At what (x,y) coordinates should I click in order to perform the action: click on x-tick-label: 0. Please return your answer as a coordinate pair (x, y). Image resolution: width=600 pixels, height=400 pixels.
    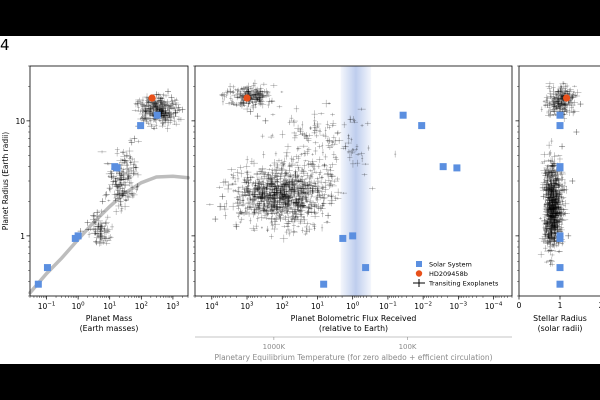
    Looking at the image, I should click on (519, 305).